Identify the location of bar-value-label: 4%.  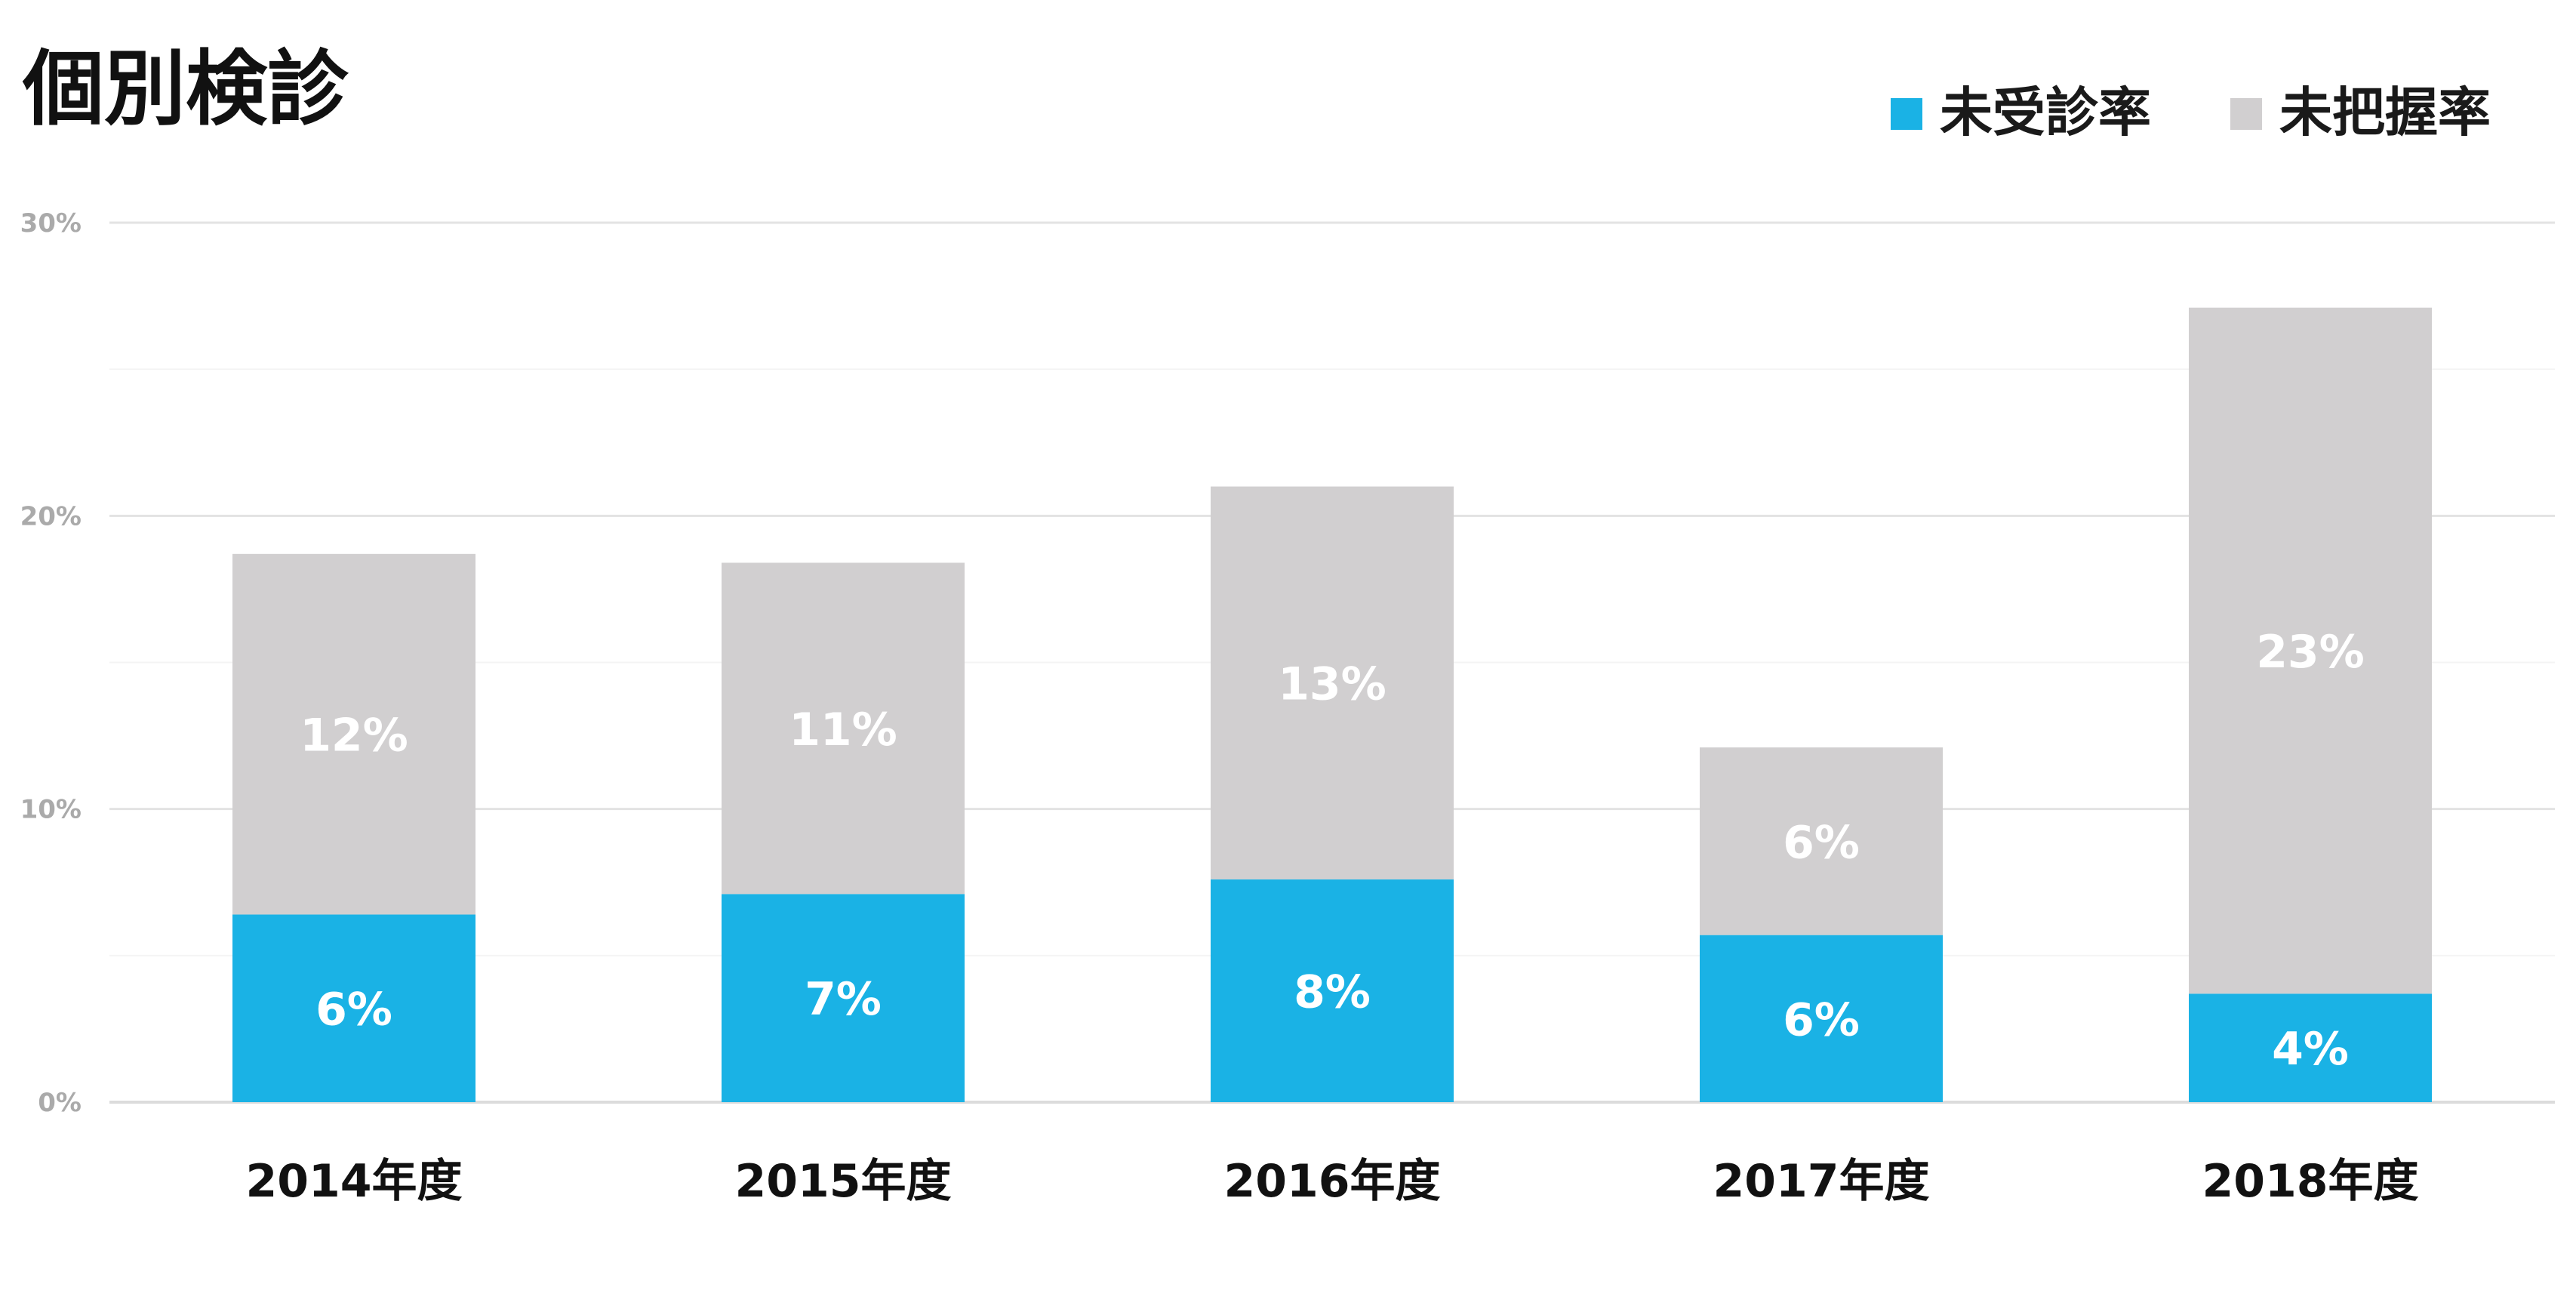
(2310, 1049).